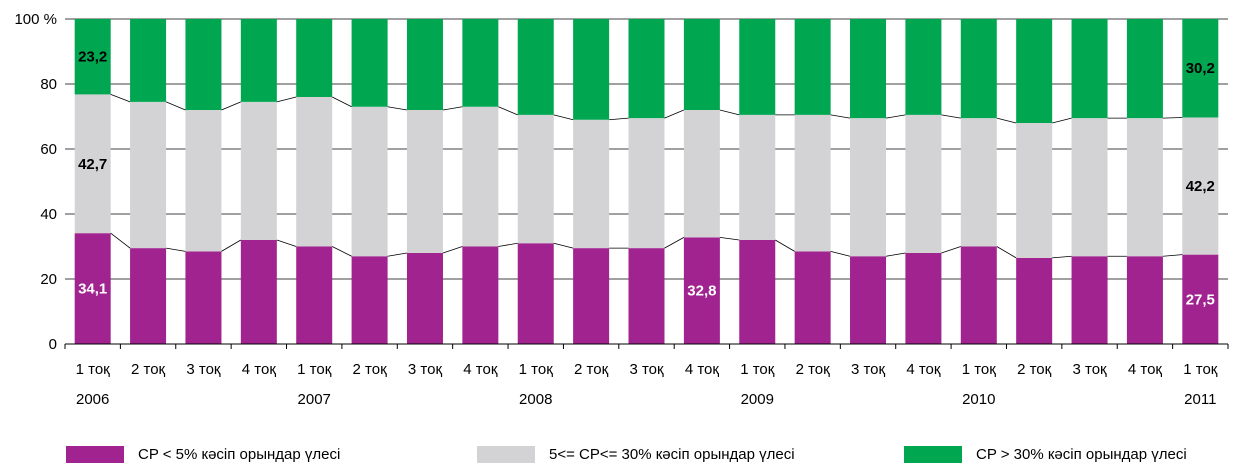 The image size is (1240, 468). Describe the element at coordinates (757, 399) in the screenshot. I see `x-year-label: 2009` at that location.